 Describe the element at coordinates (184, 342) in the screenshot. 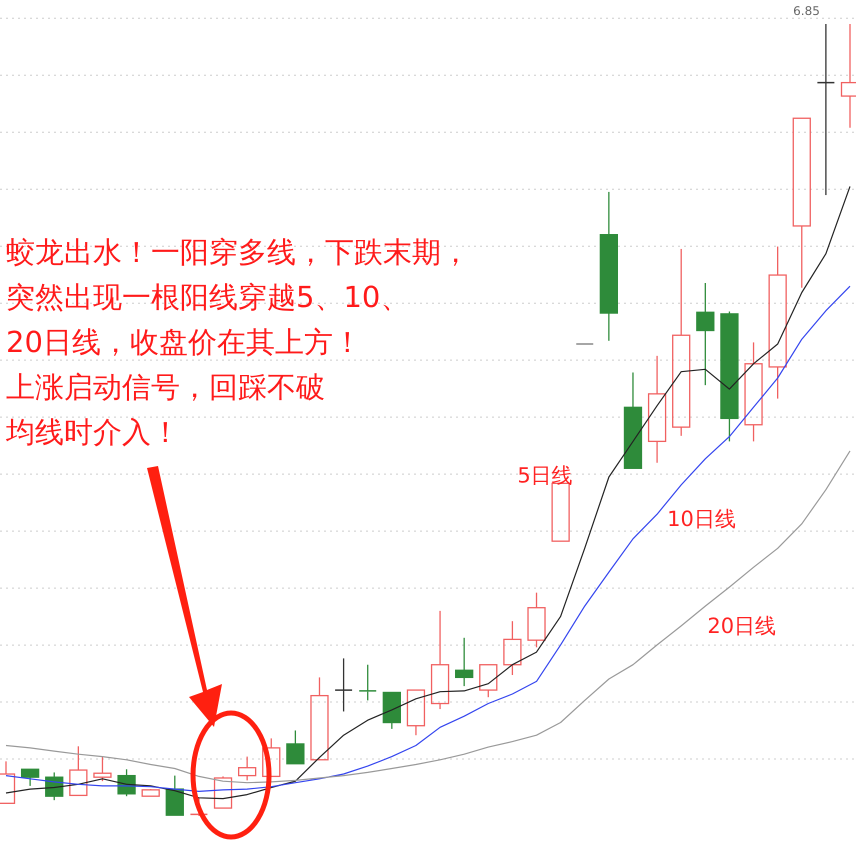

I see `annotation: 20日线，收盘价在其上方！` at that location.